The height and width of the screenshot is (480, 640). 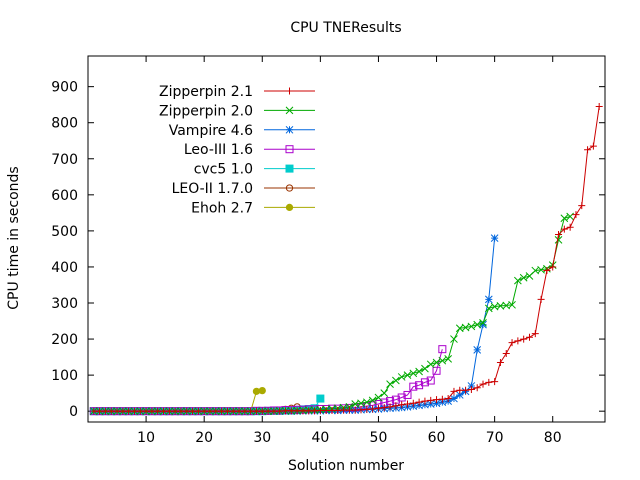 I want to click on x-tick-label: 70, so click(x=495, y=438).